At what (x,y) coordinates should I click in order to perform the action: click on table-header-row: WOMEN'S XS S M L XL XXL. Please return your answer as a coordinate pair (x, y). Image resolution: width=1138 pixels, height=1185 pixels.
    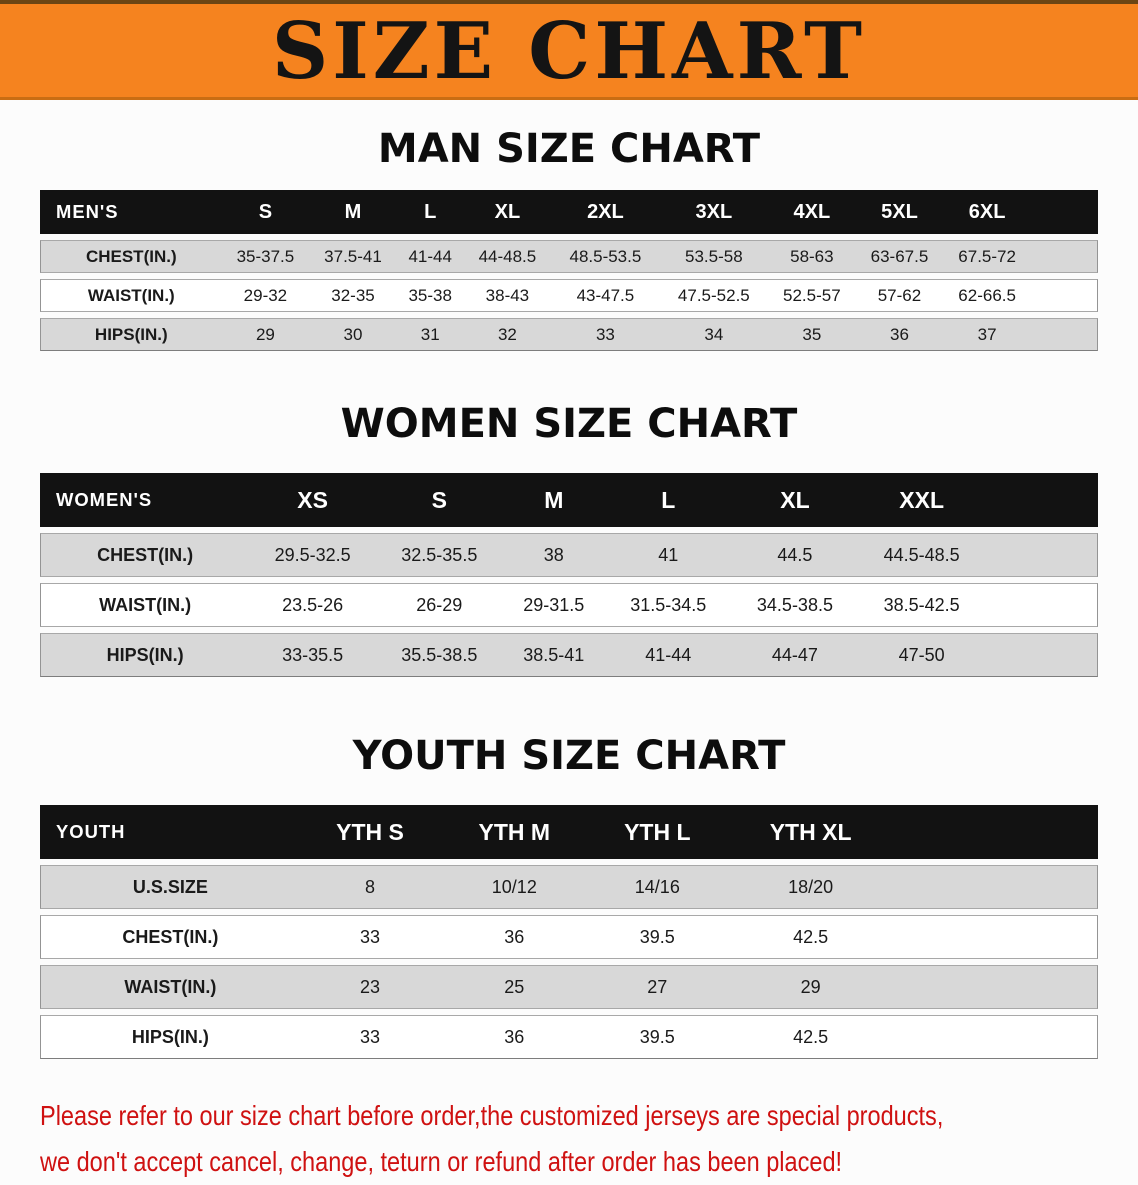
    Looking at the image, I should click on (569, 500).